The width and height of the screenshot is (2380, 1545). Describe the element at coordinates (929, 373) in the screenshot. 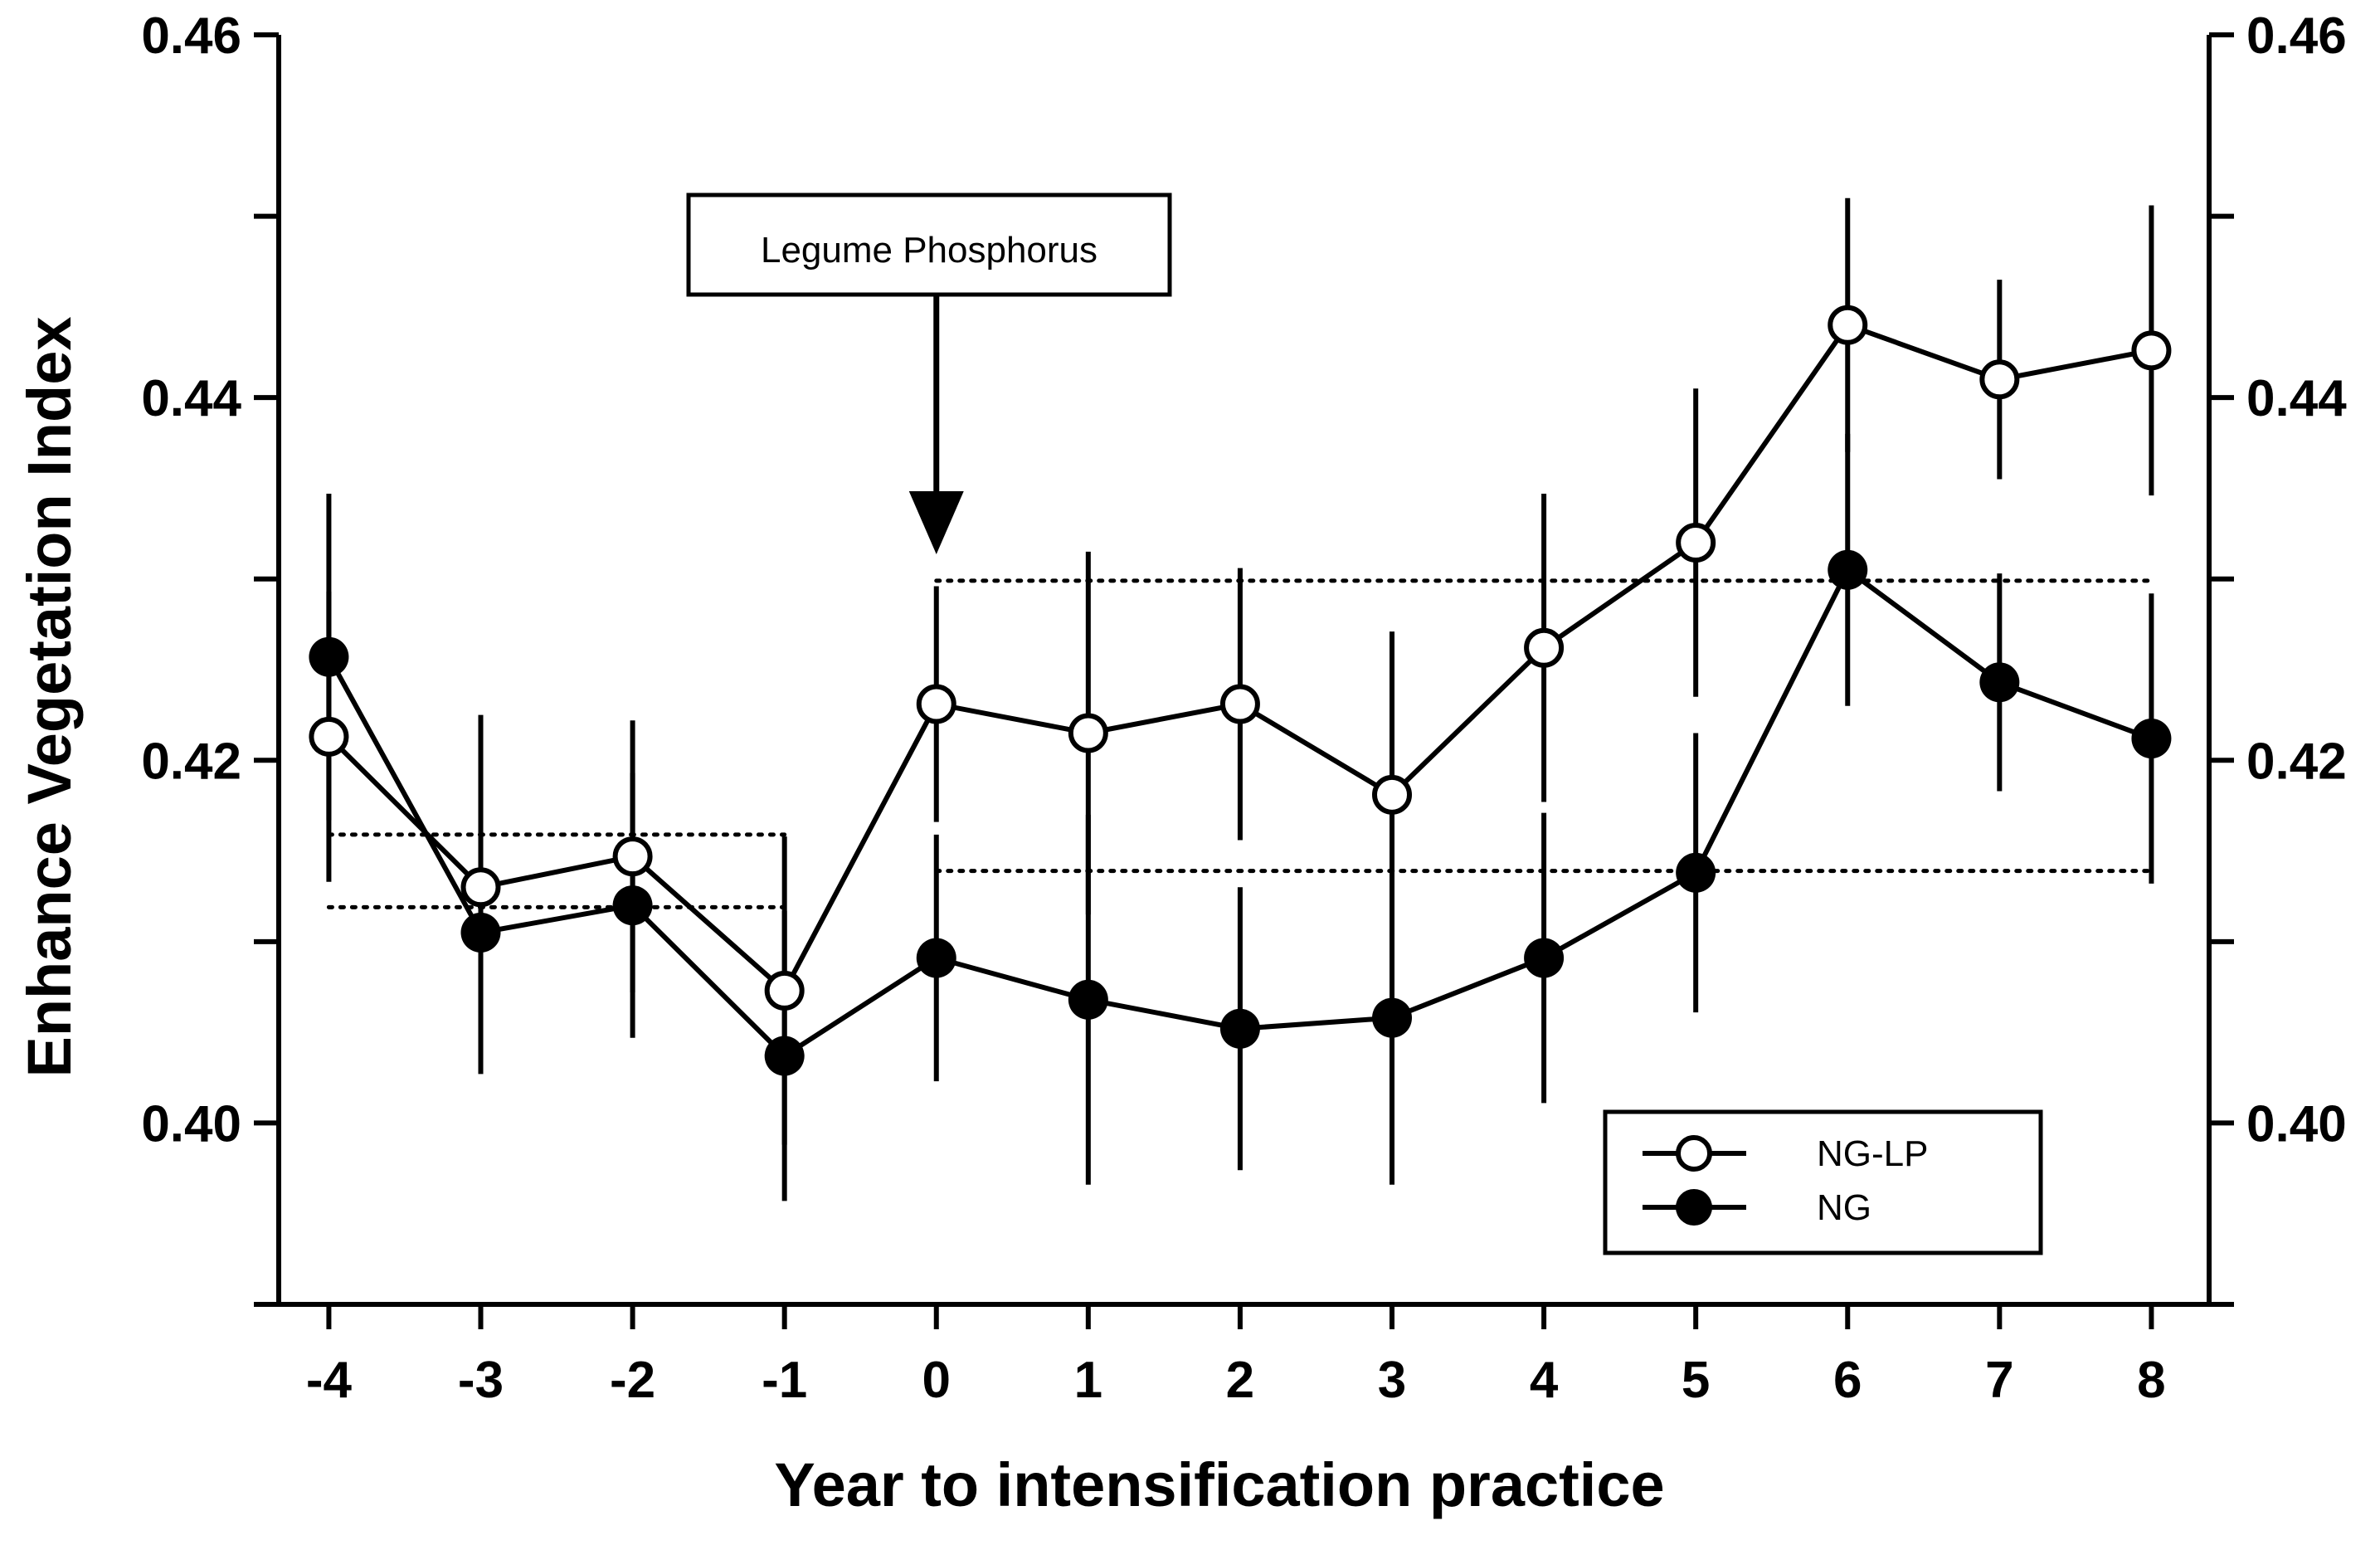

I see `legume-phosphorus-annotation: Legume Phosphorus` at that location.